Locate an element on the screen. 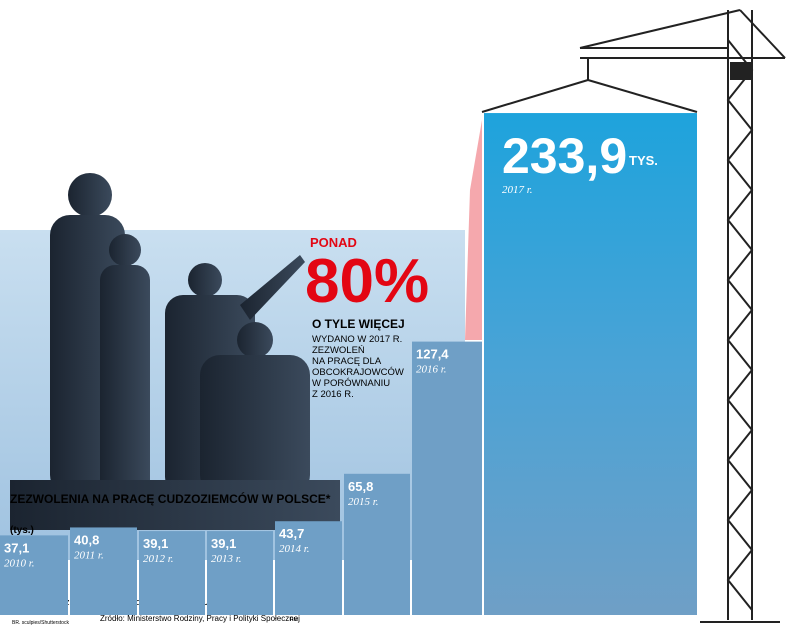 The image size is (788, 629). annotation-line: NA PRACĘ DLA is located at coordinates (347, 361).